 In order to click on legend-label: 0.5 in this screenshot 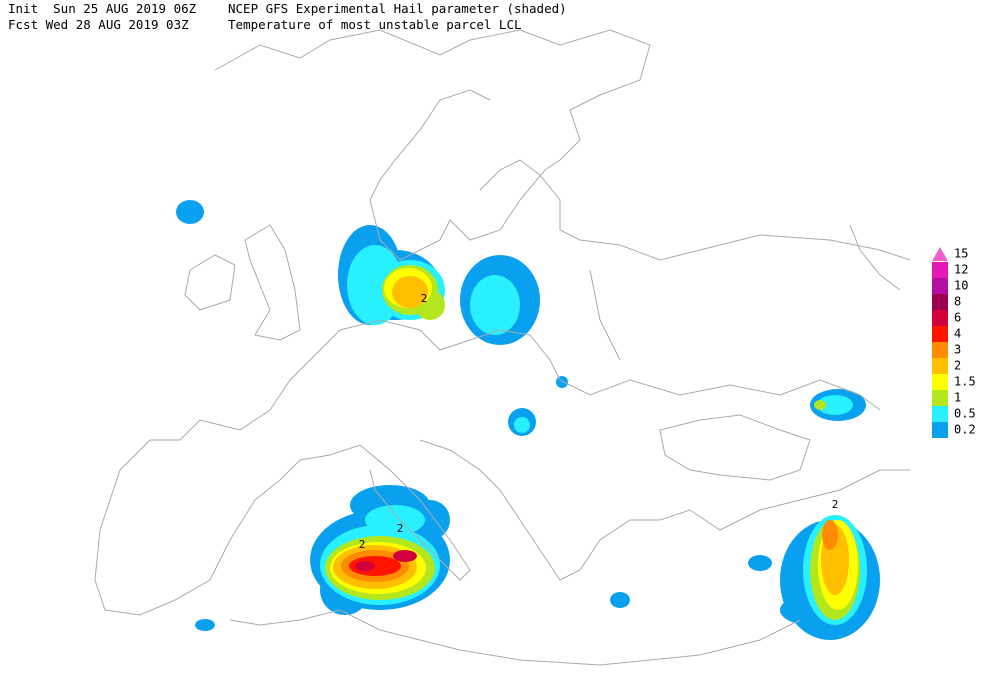, I will do `click(965, 414)`.